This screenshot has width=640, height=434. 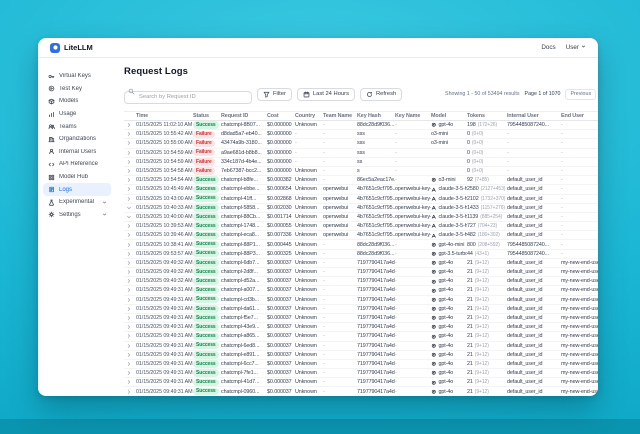 I want to click on expand-cell, so click(x=130, y=171).